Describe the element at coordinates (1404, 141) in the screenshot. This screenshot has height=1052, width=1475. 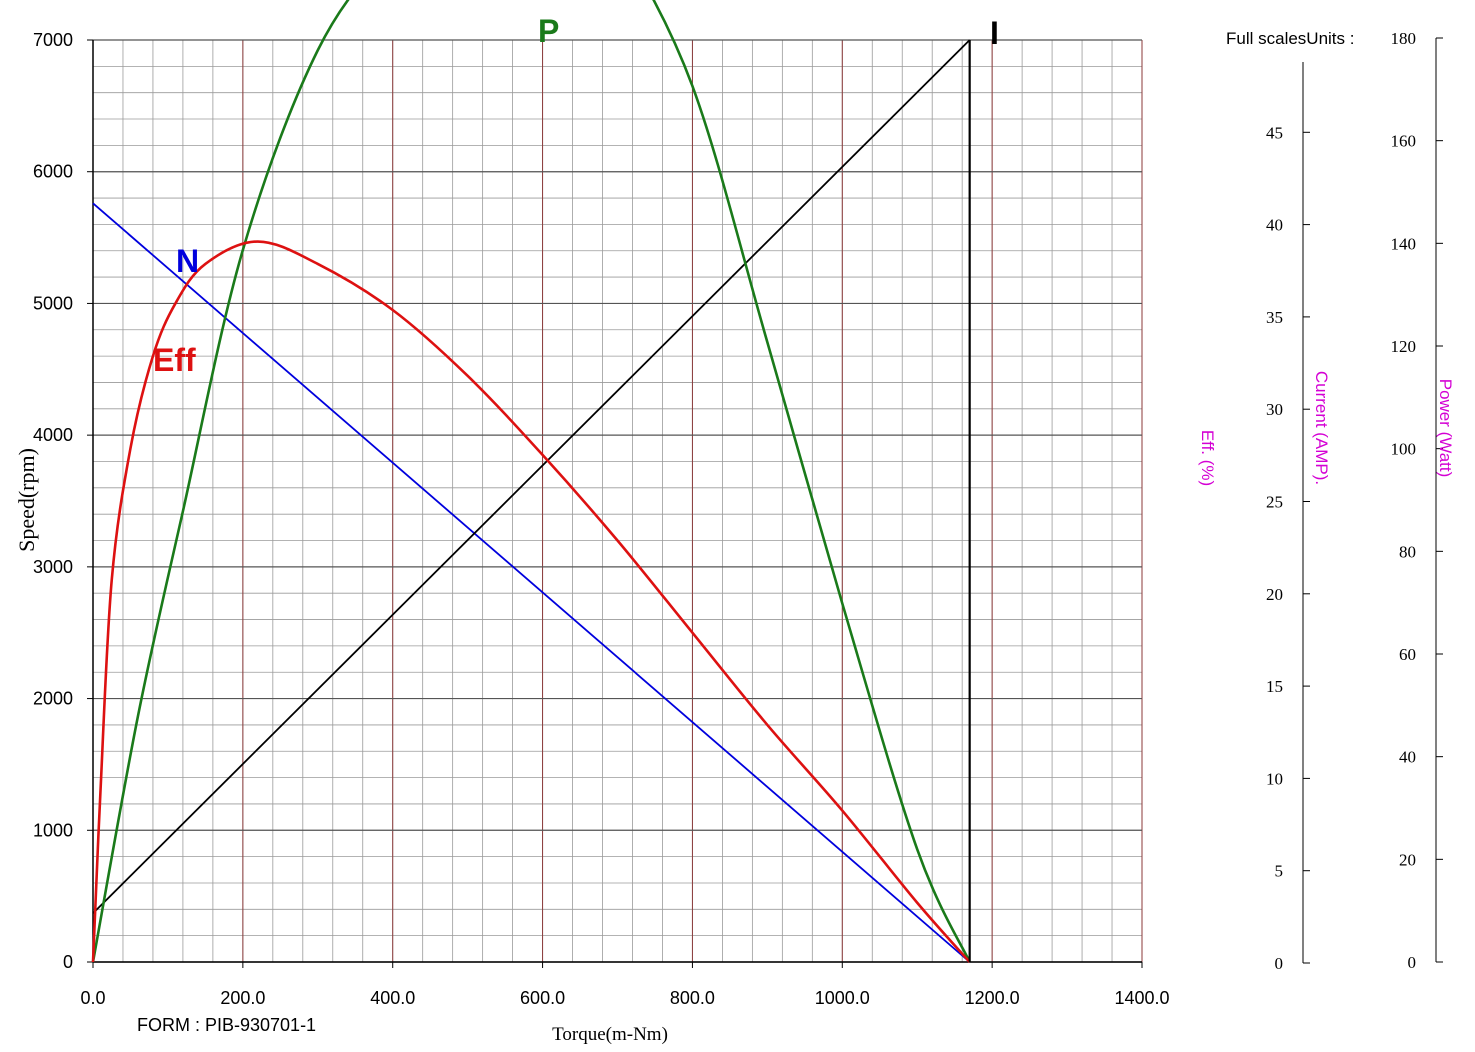
I see `power-tick-label: 160` at that location.